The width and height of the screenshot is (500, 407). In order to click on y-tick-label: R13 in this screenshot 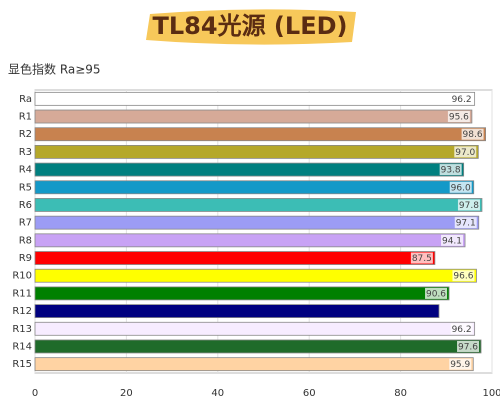, I will do `click(22, 329)`.